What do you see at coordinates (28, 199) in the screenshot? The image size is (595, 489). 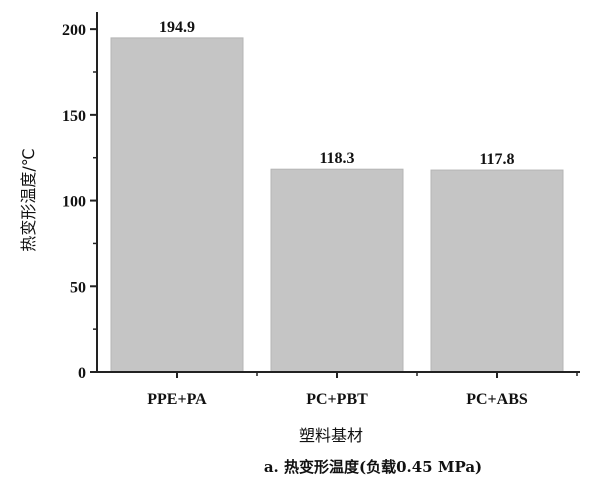 I see `y-axis-title: 热变形温度/℃` at bounding box center [28, 199].